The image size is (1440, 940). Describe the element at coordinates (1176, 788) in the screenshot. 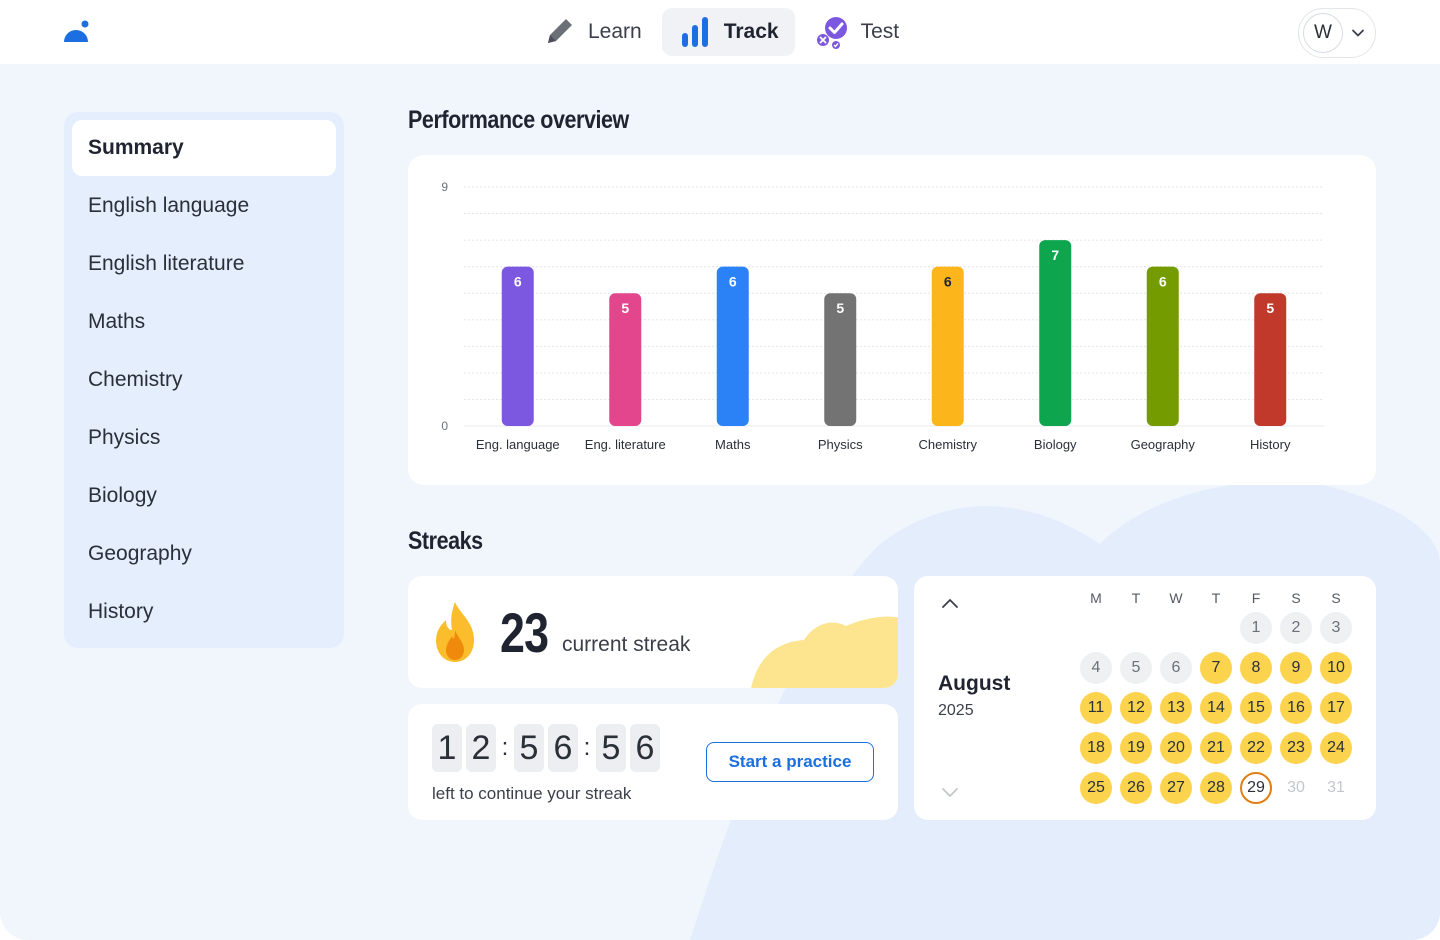

I see `calendar-day: 27` at that location.